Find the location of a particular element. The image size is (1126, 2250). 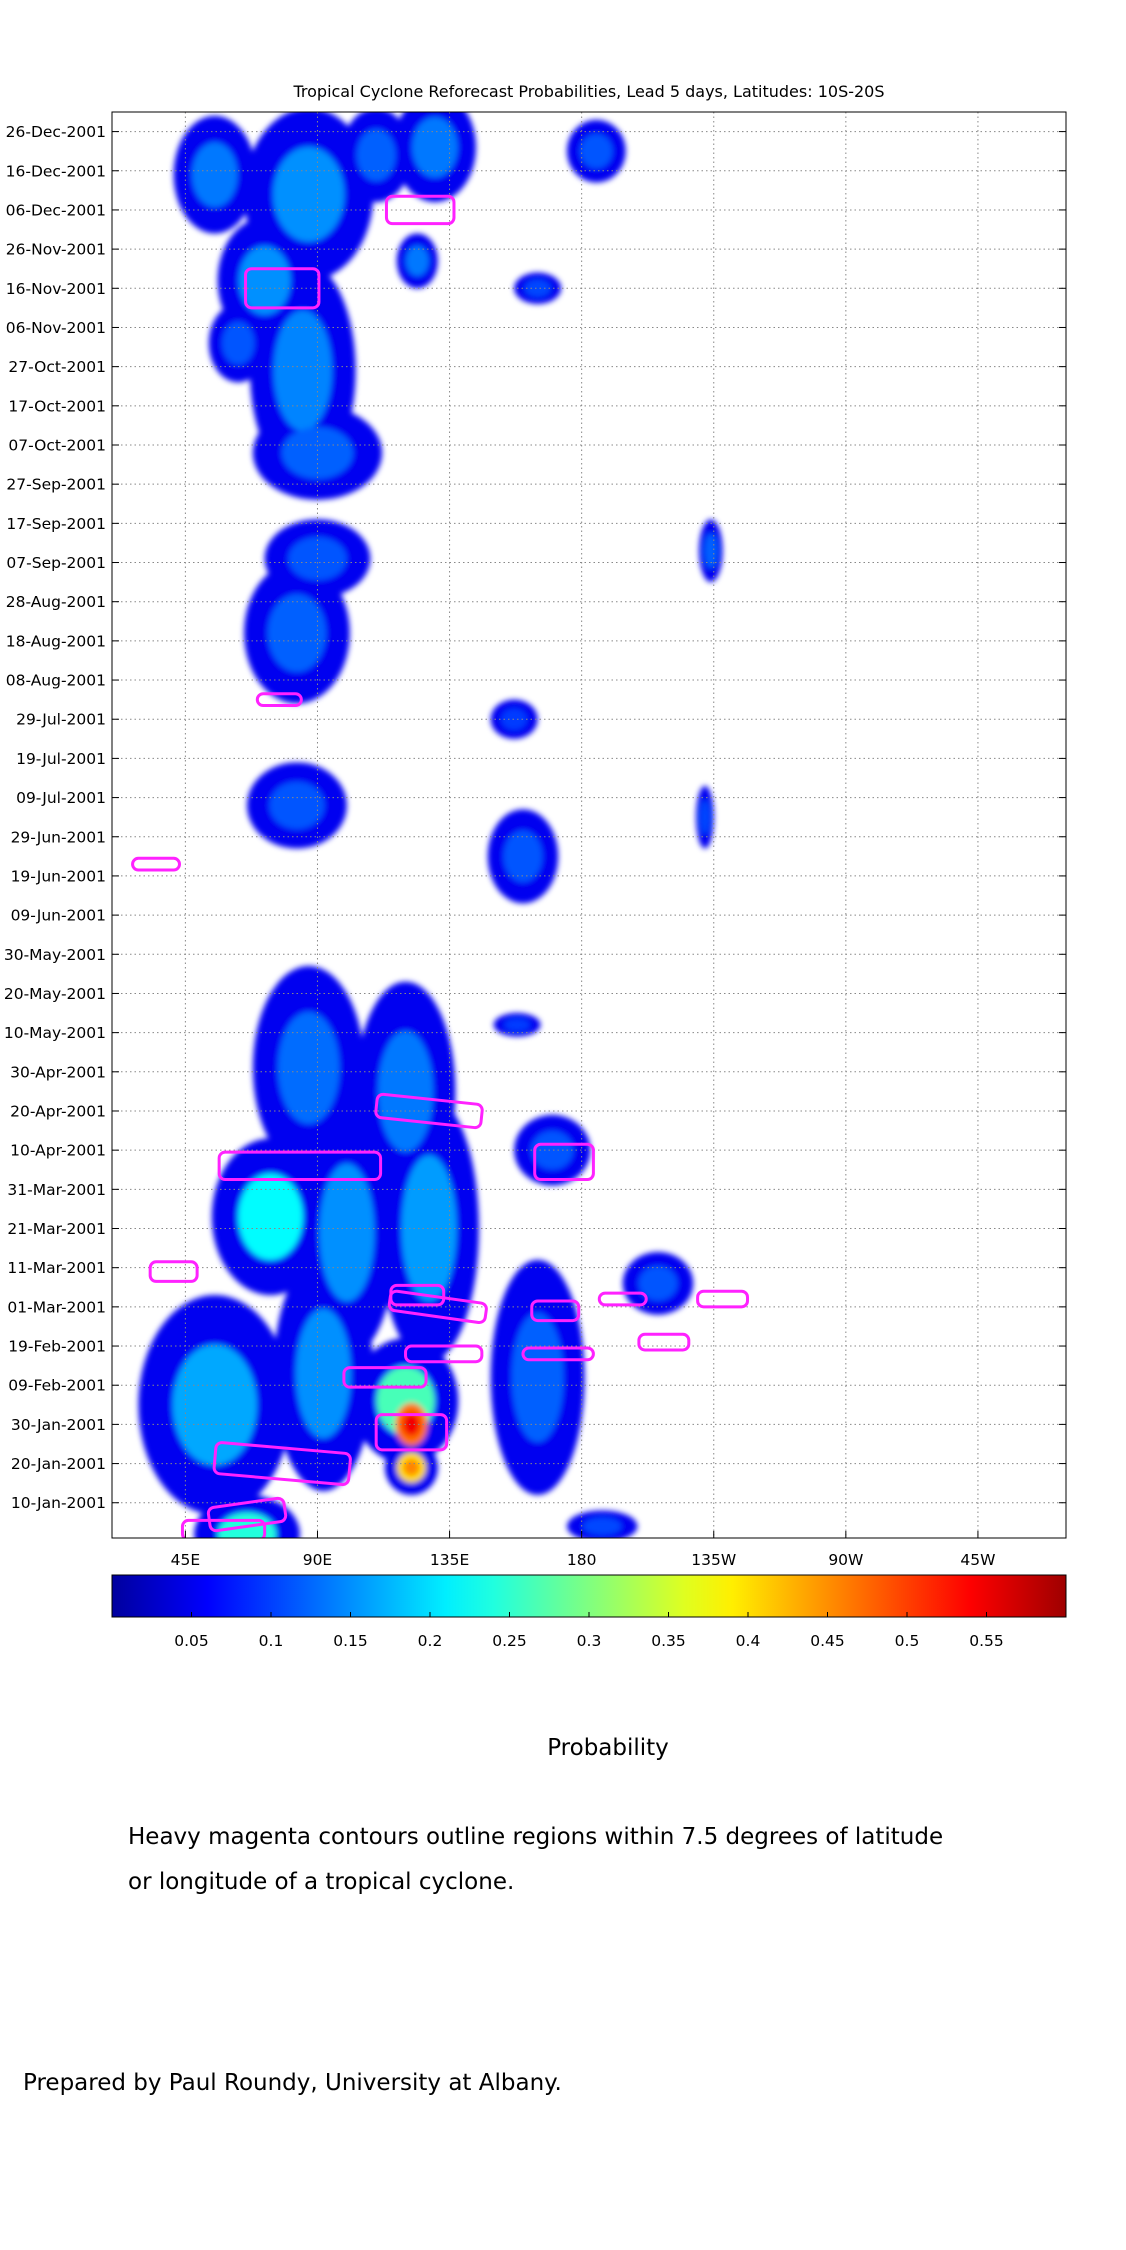

y-tick-label-5: 06-Nov-2001 is located at coordinates (56, 328).